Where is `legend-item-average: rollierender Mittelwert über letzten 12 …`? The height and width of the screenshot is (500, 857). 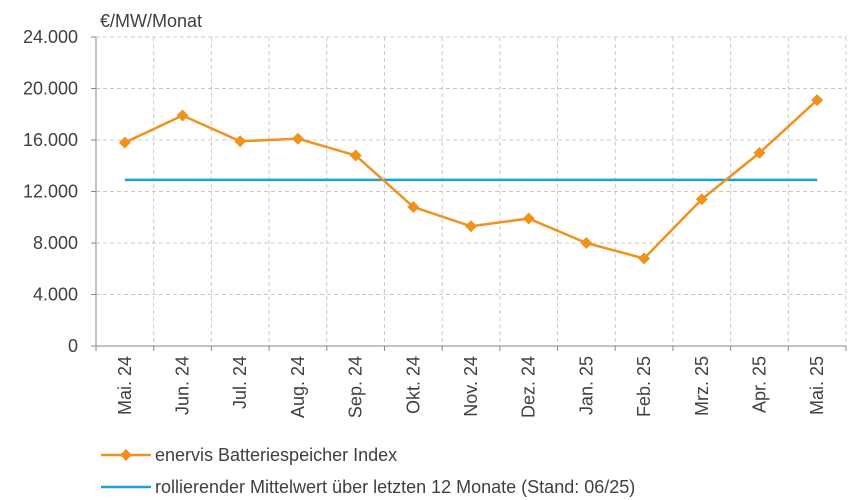 legend-item-average: rollierender Mittelwert über letzten 12 … is located at coordinates (368, 487).